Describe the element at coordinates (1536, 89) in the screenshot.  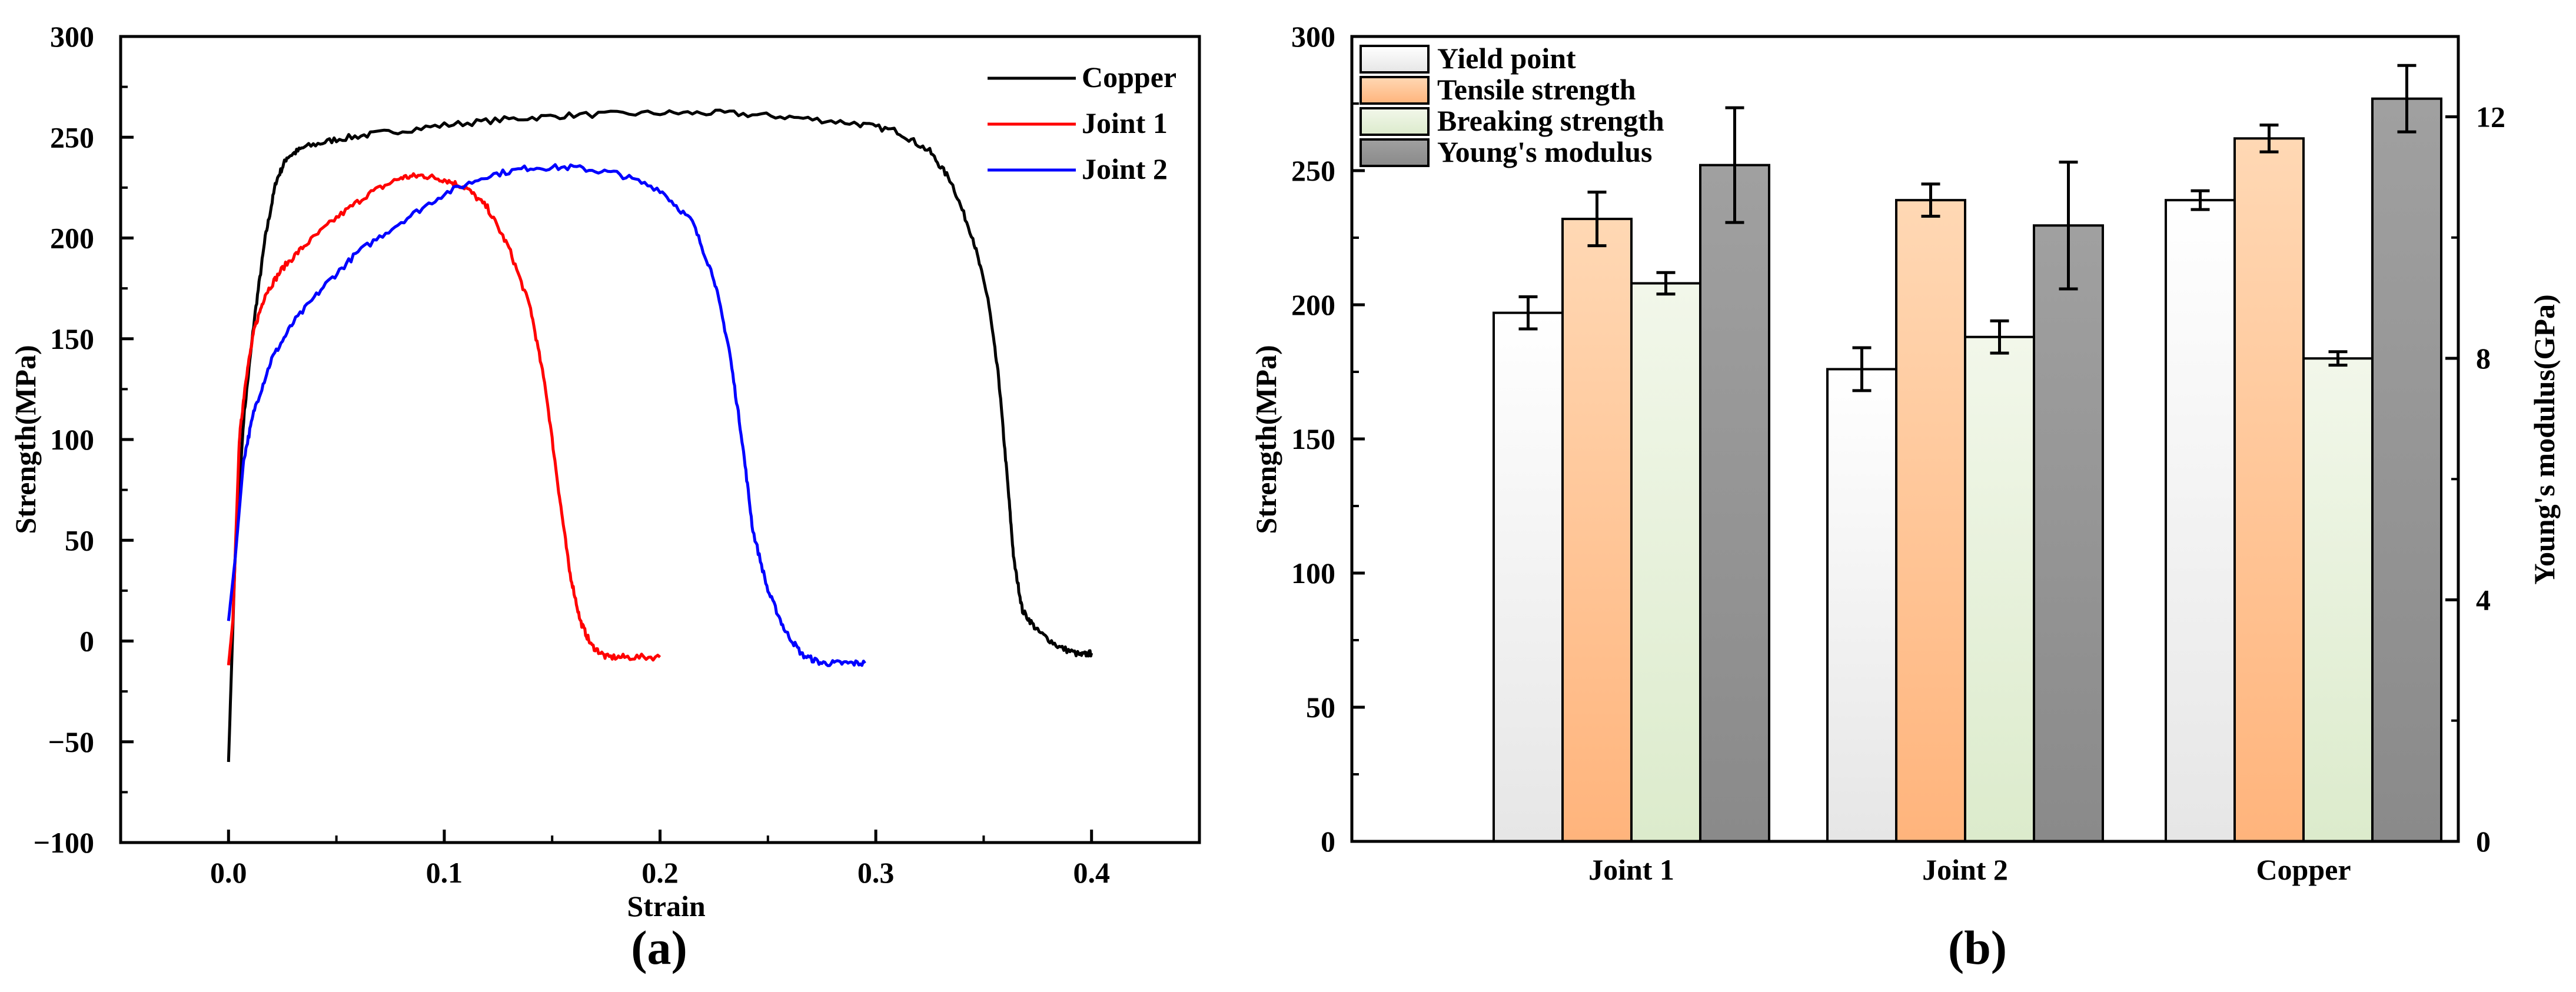
I see `legend-label-tensile-strength: Tensile strength` at that location.